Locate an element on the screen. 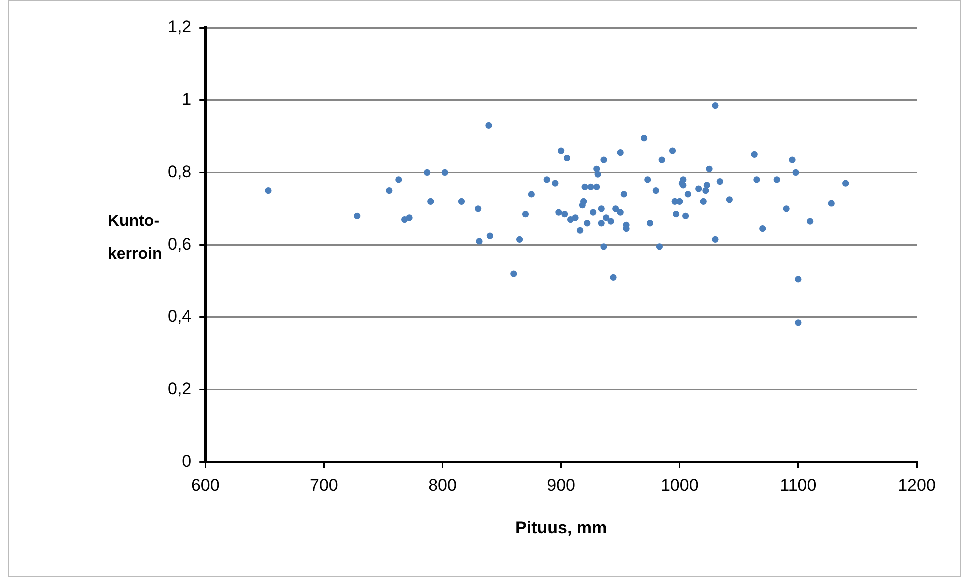 This screenshot has width=963, height=579. y-tick-label: 0 is located at coordinates (187, 461).